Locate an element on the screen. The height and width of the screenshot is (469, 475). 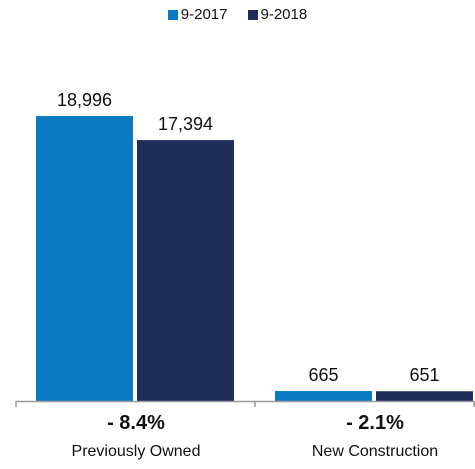
legend-swatch-2017 is located at coordinates (172, 14).